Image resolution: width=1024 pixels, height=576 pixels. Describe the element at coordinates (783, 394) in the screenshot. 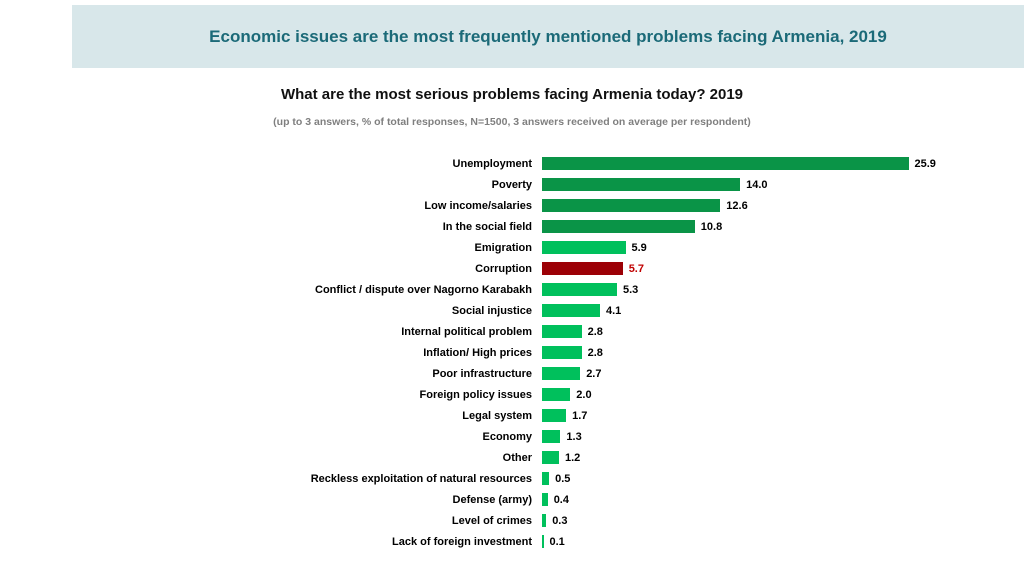

I see `bar-track: 2.0` at that location.